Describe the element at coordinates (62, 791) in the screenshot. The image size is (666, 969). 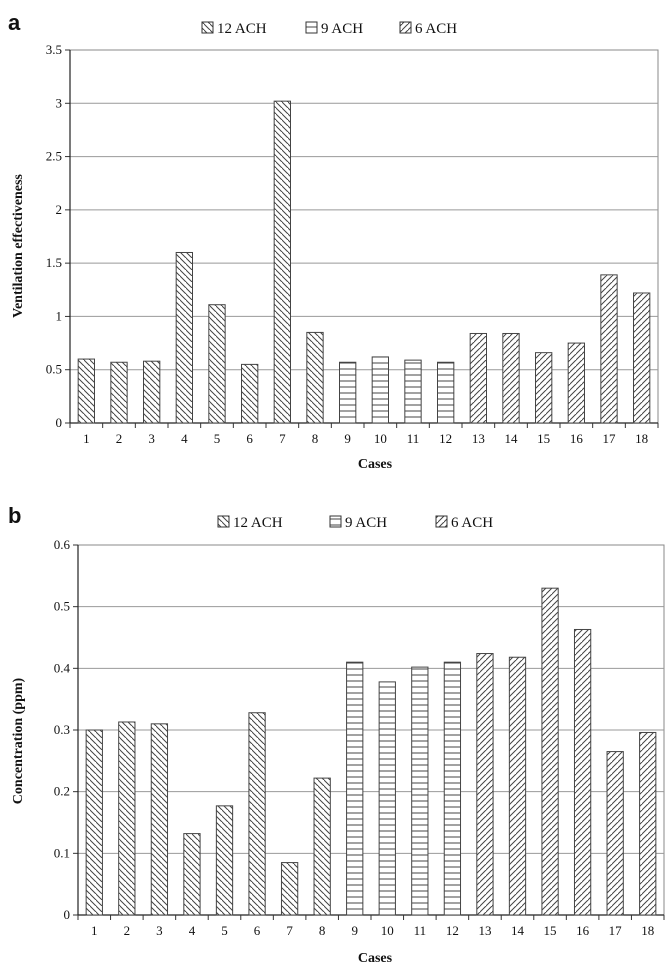
I see `y-tick-label: 0.2` at that location.